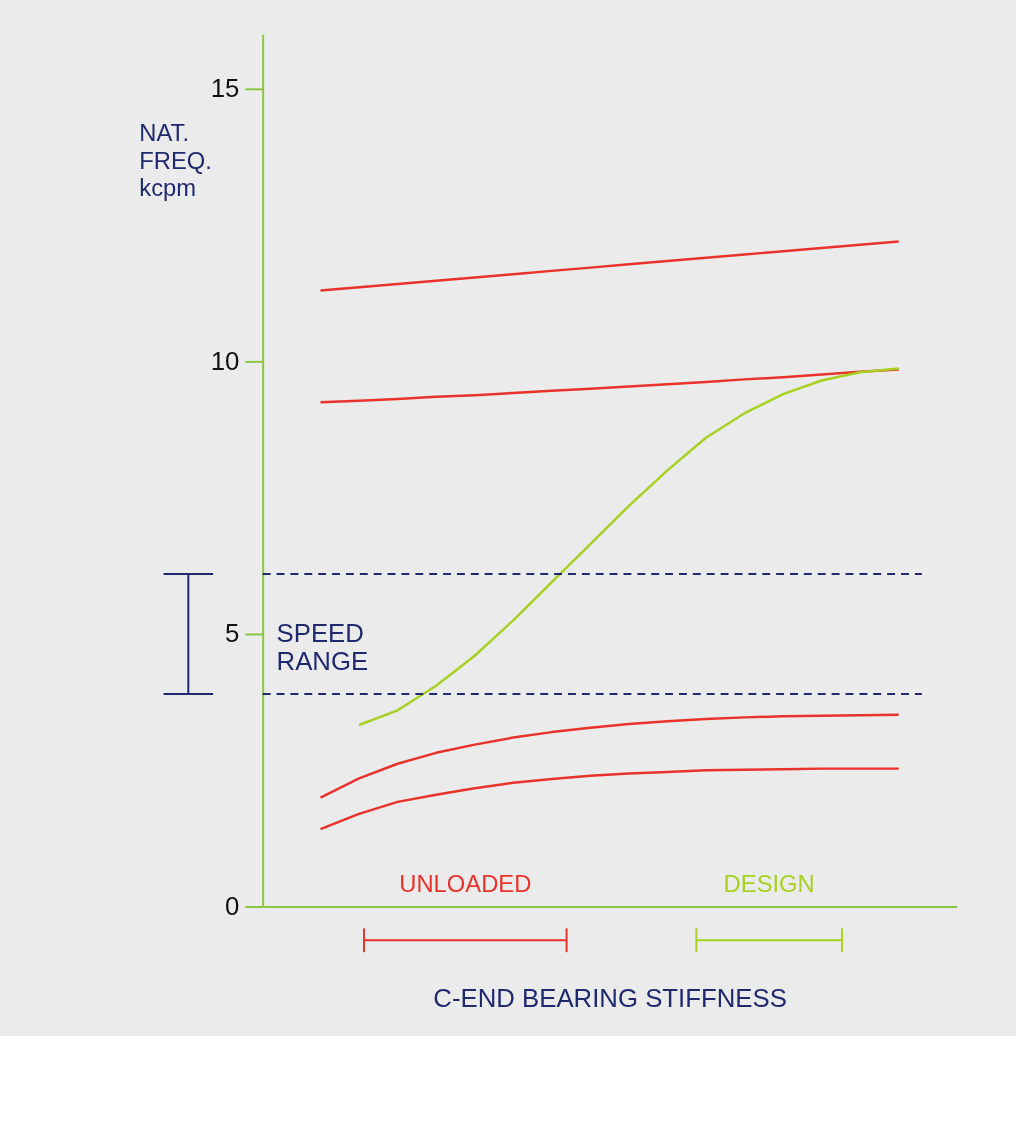  Describe the element at coordinates (175, 160) in the screenshot. I see `y-axis-title: NAT. FREQ. kcpm` at that location.